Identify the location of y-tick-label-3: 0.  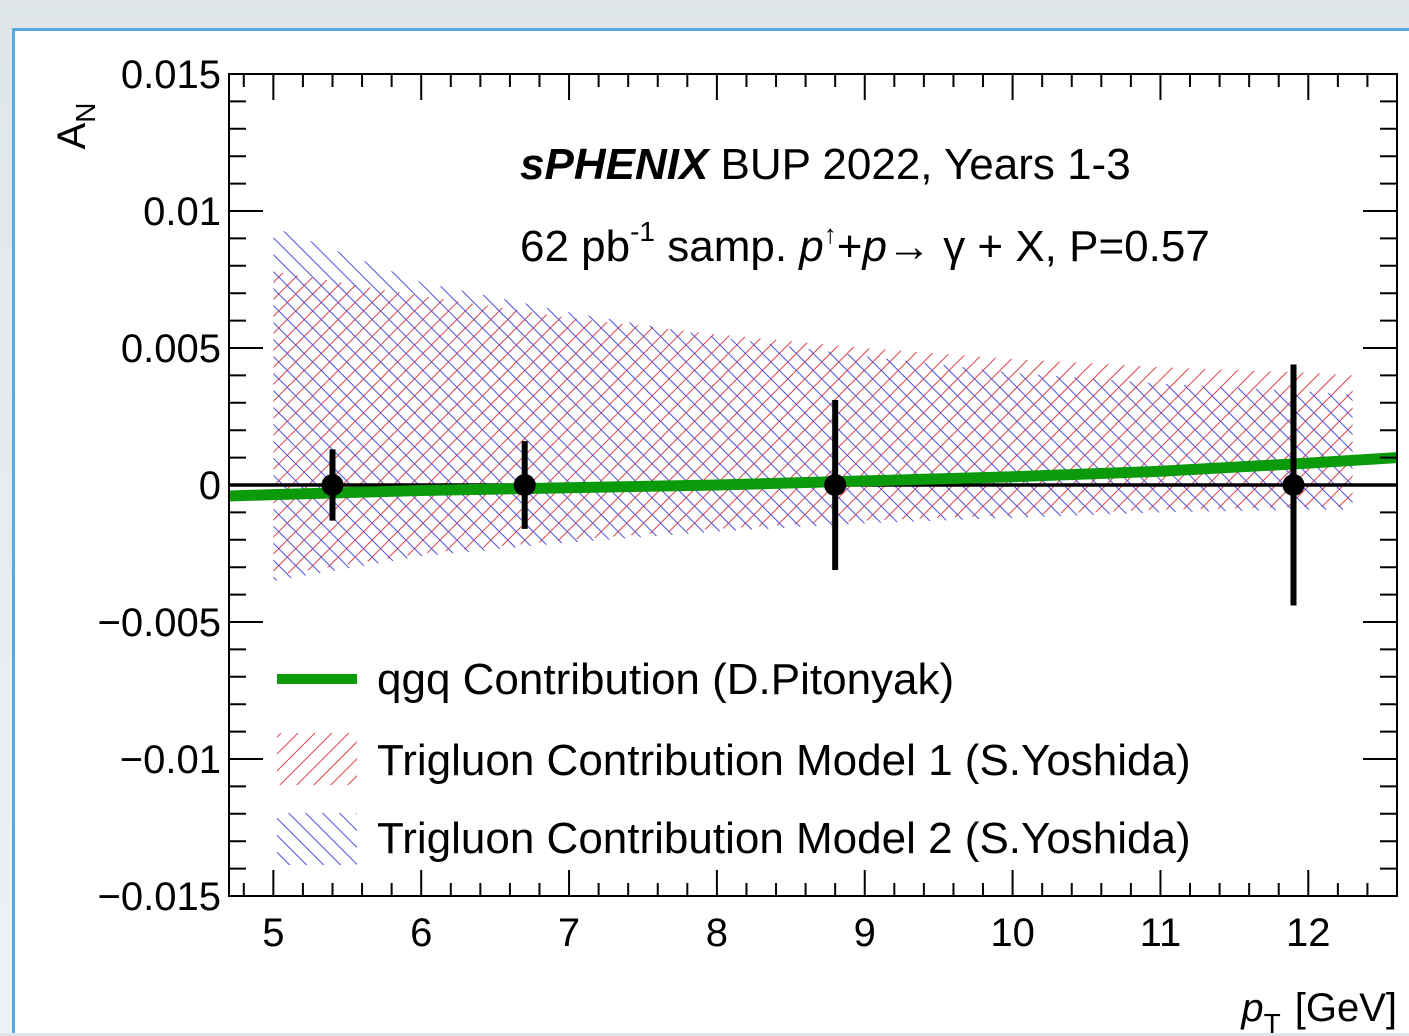
(210, 486).